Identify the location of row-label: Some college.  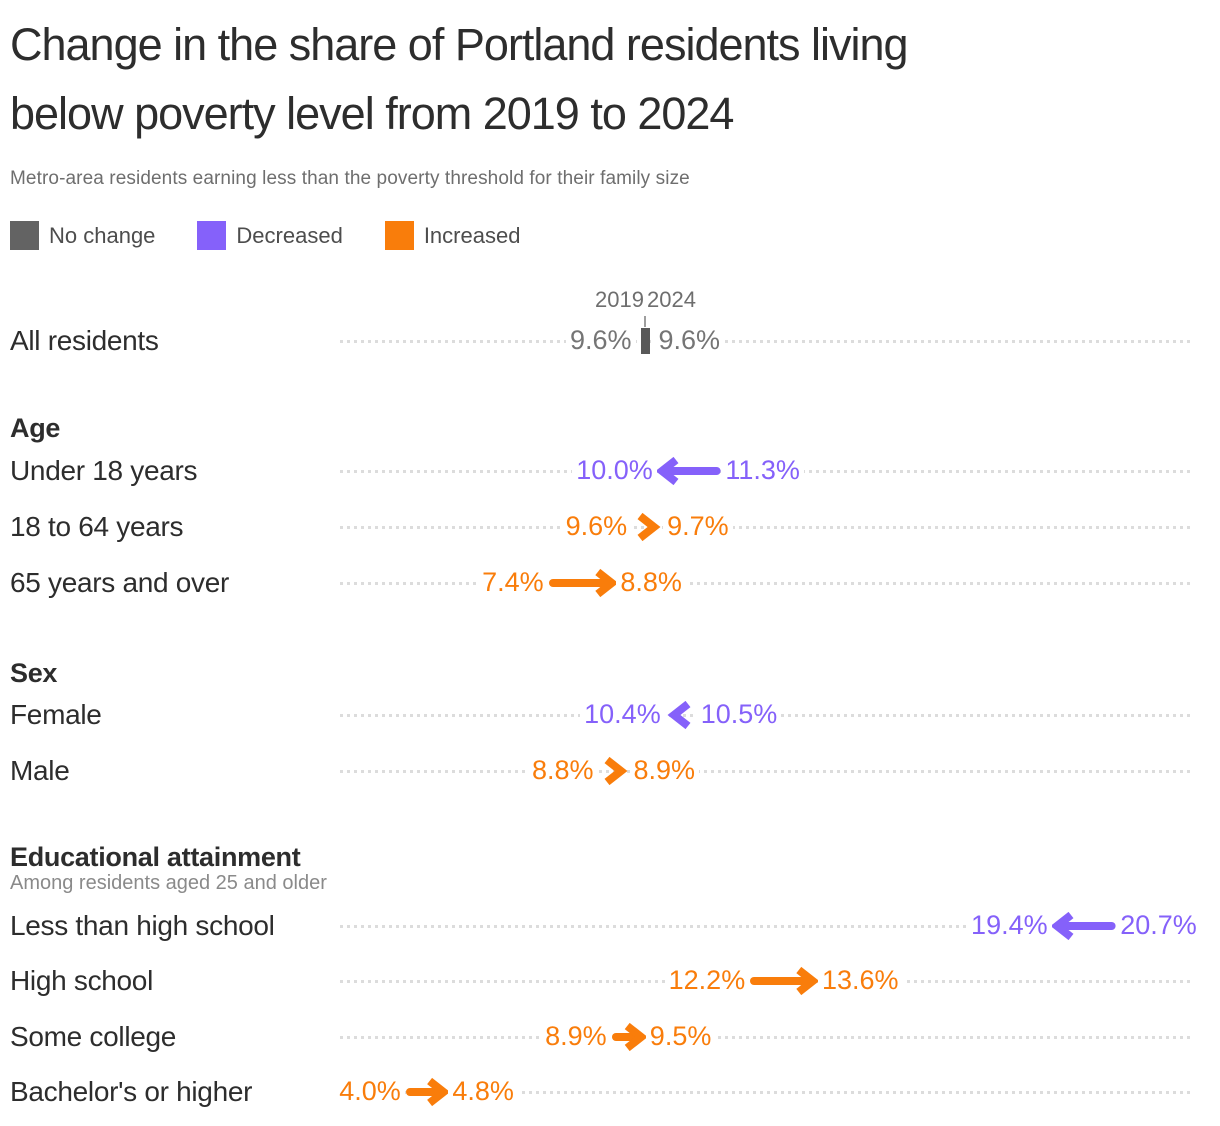
(93, 1036).